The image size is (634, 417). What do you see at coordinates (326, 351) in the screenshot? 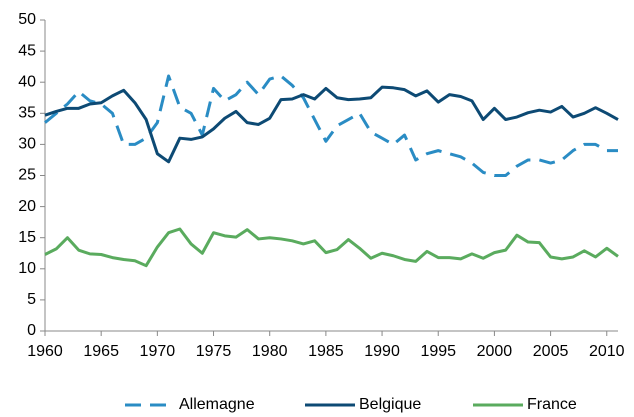
I see `x-tick-label: 1985` at bounding box center [326, 351].